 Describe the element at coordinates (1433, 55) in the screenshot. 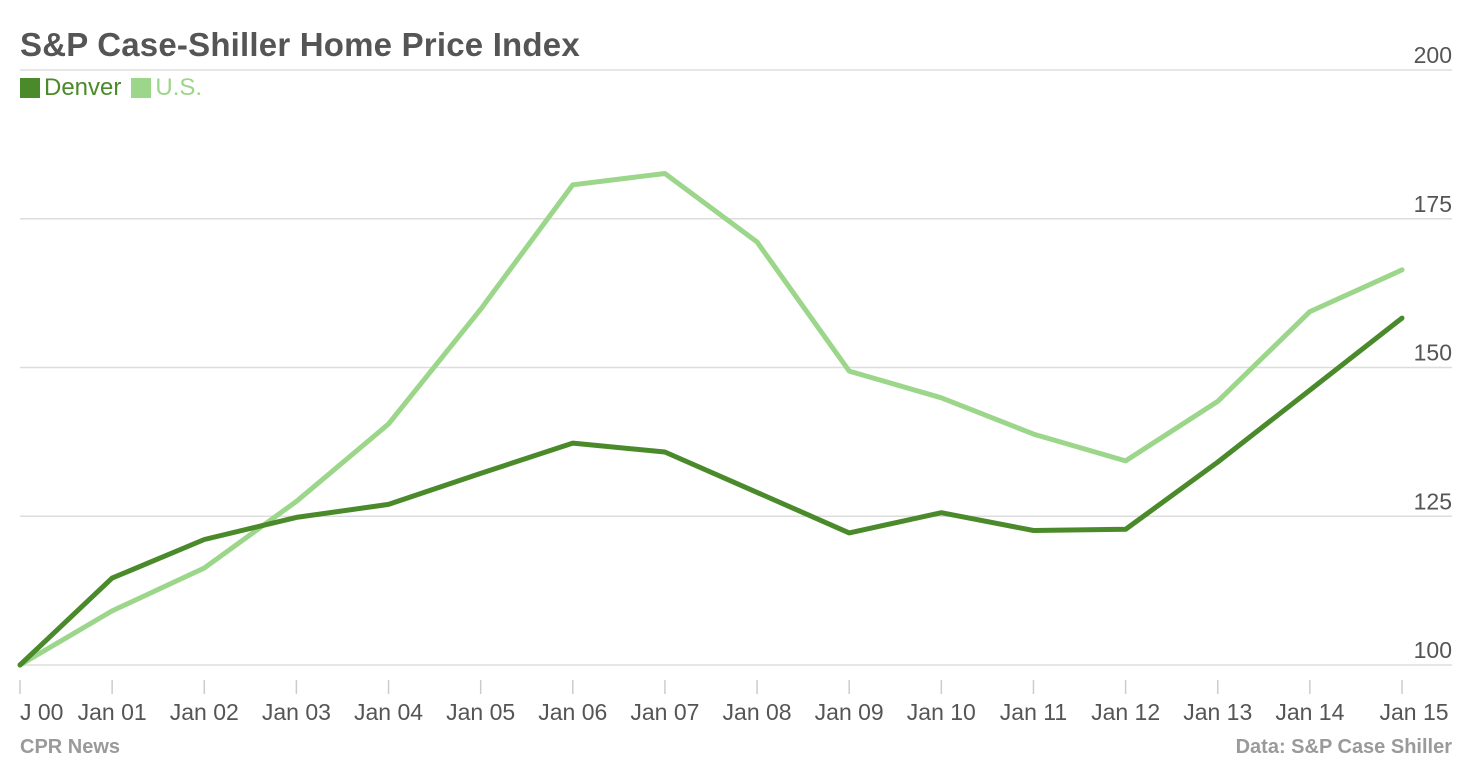

I see `y-tick-label-200: 200` at that location.